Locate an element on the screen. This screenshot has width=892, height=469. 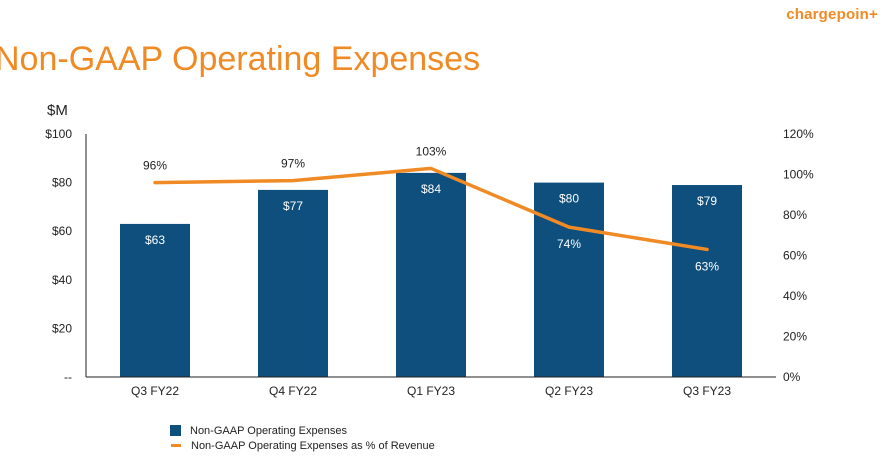
right-axis-tick-label: 60% is located at coordinates (795, 256).